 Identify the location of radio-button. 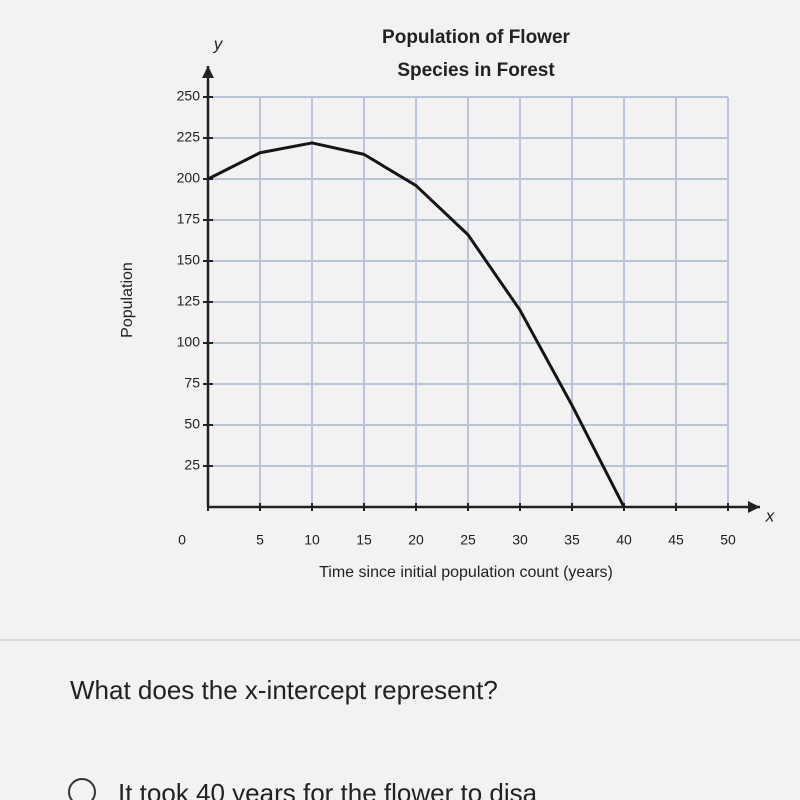
(82, 789).